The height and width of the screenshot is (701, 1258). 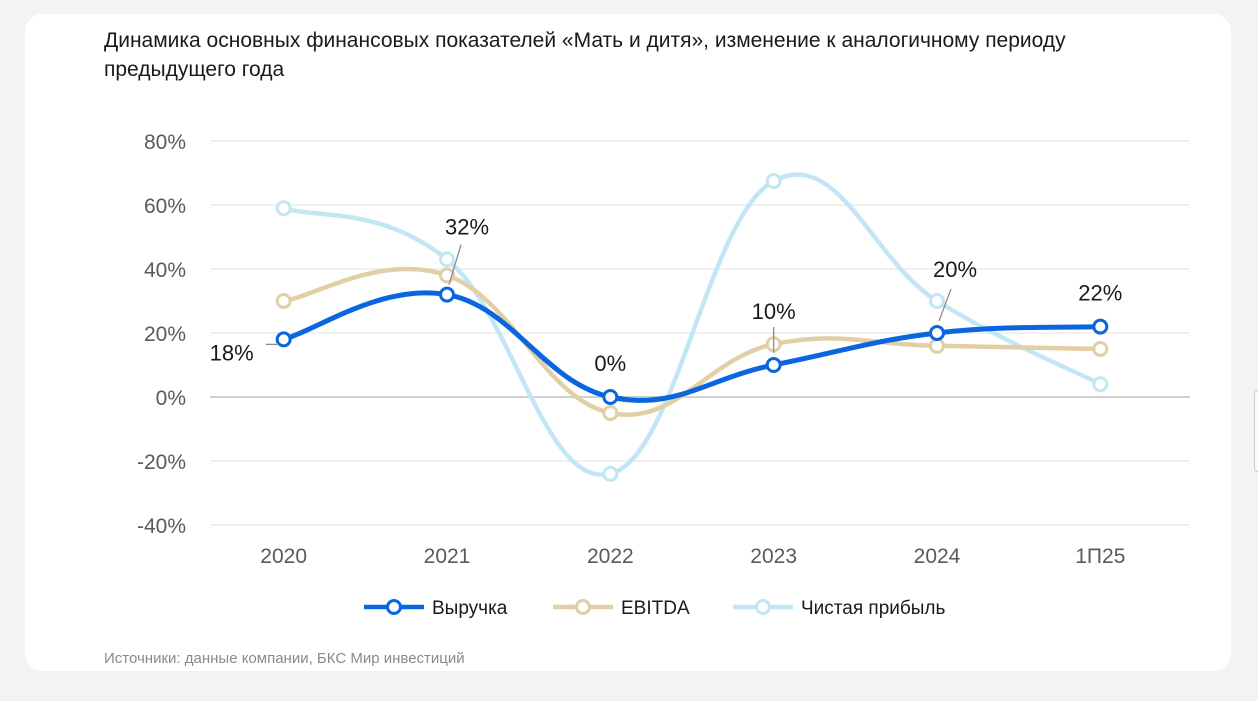 I want to click on x-tick-label: 2020, so click(x=283, y=556).